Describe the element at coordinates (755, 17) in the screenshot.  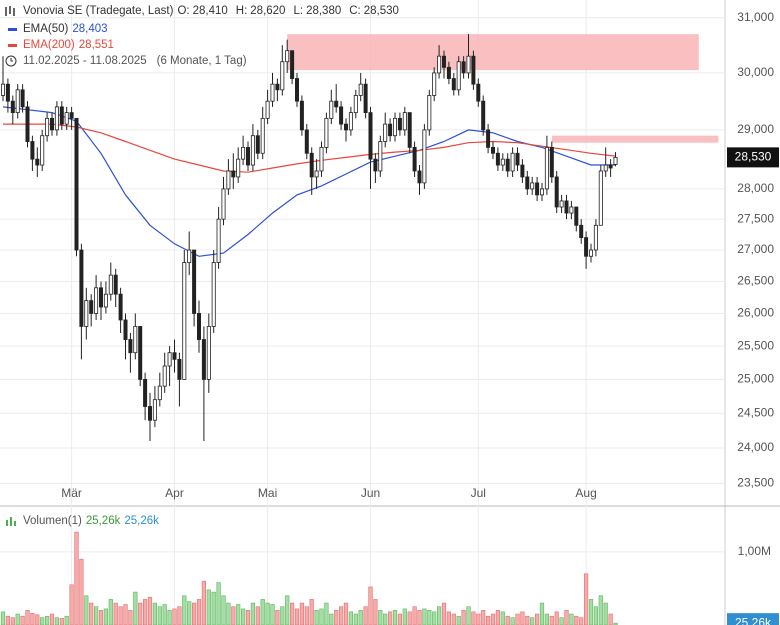
I see `y-tick-label: 31,000` at that location.